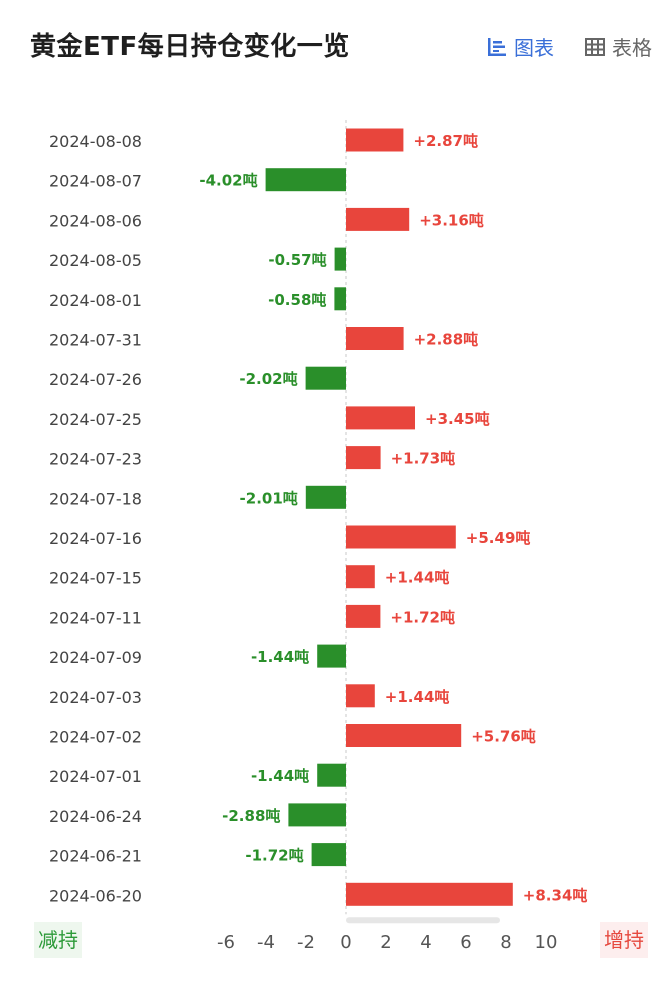 Image resolution: width=666 pixels, height=987 pixels. Describe the element at coordinates (95, 498) in the screenshot. I see `category-label: 2024-07-18` at that location.